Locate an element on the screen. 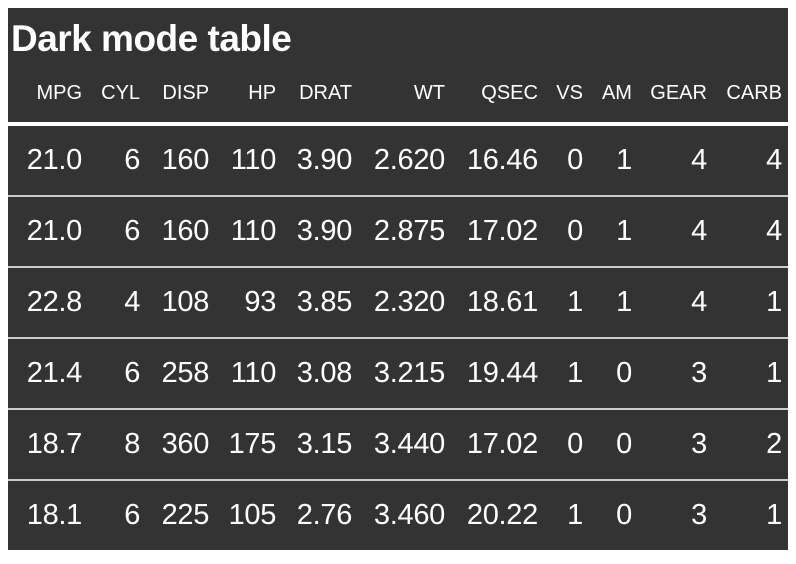 This screenshot has width=796, height=564. table-title: Dark mode table is located at coordinates (151, 38).